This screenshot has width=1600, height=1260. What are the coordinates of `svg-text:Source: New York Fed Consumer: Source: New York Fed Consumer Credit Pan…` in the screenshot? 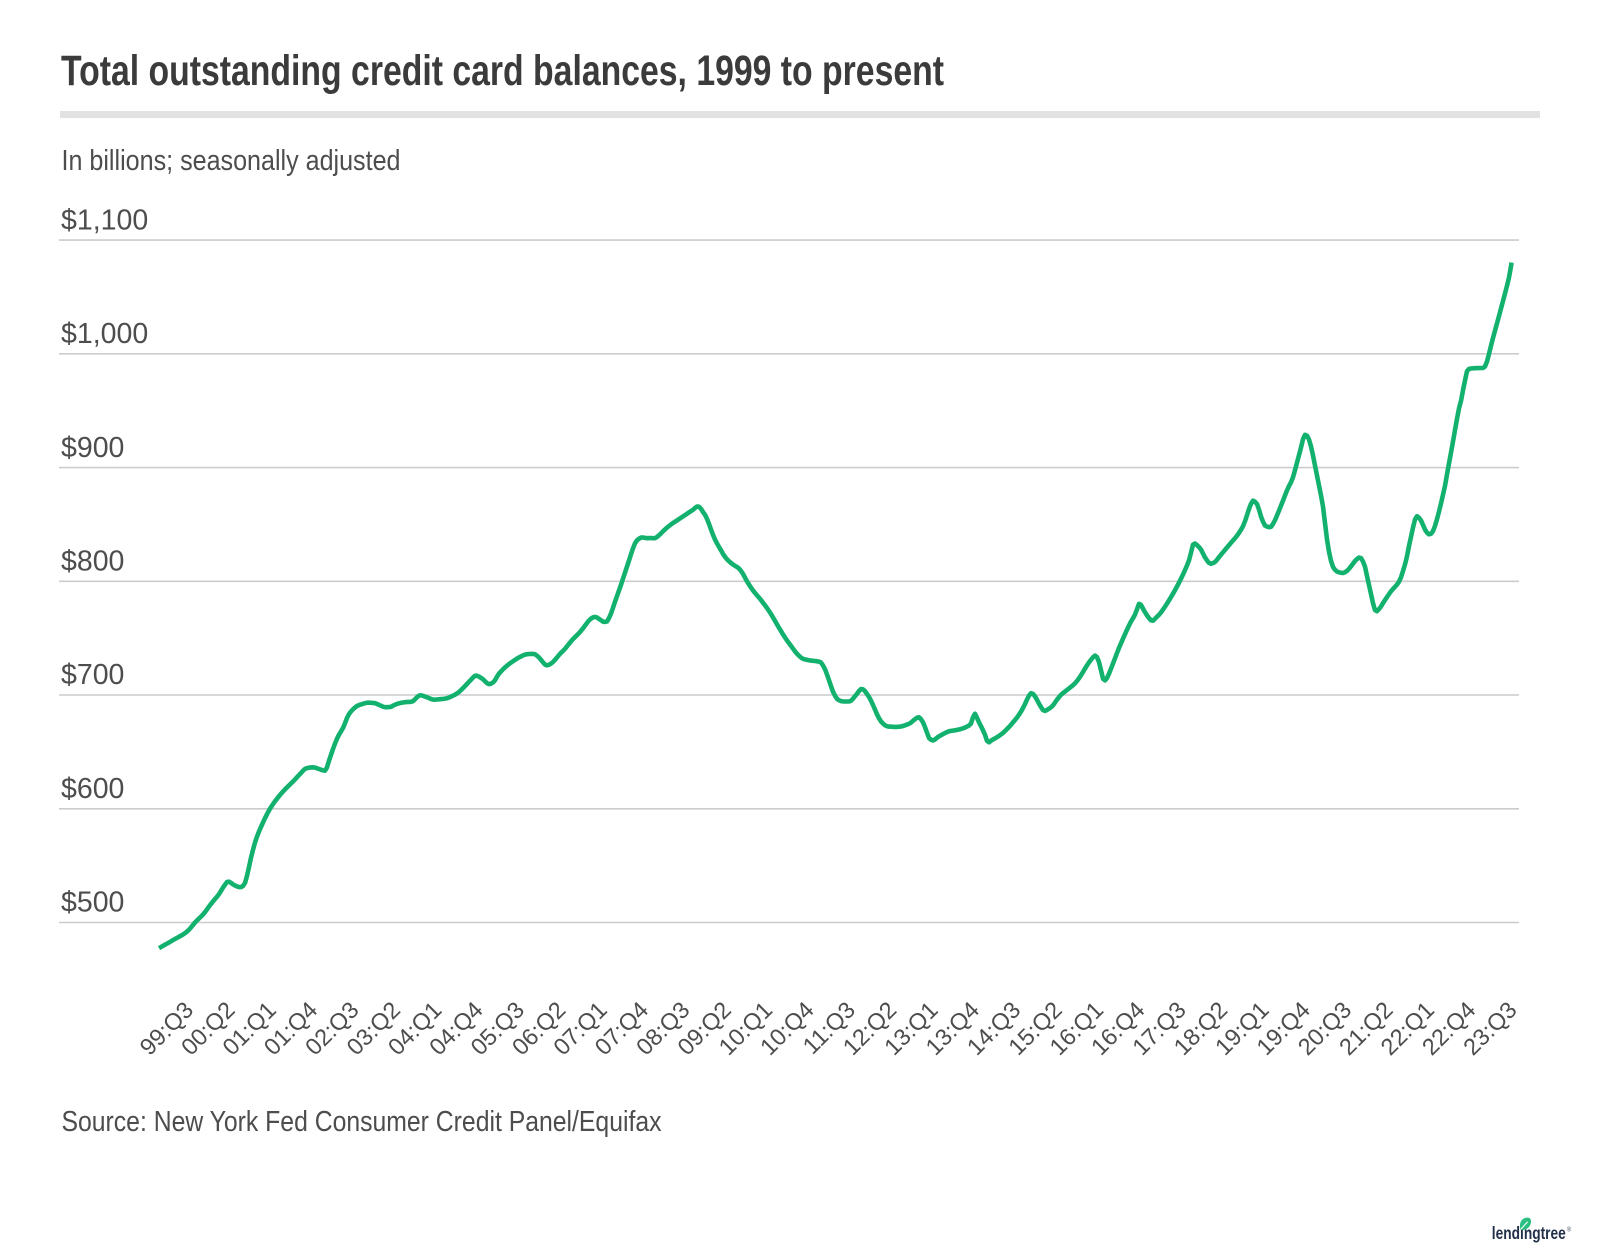 It's located at (362, 1122).